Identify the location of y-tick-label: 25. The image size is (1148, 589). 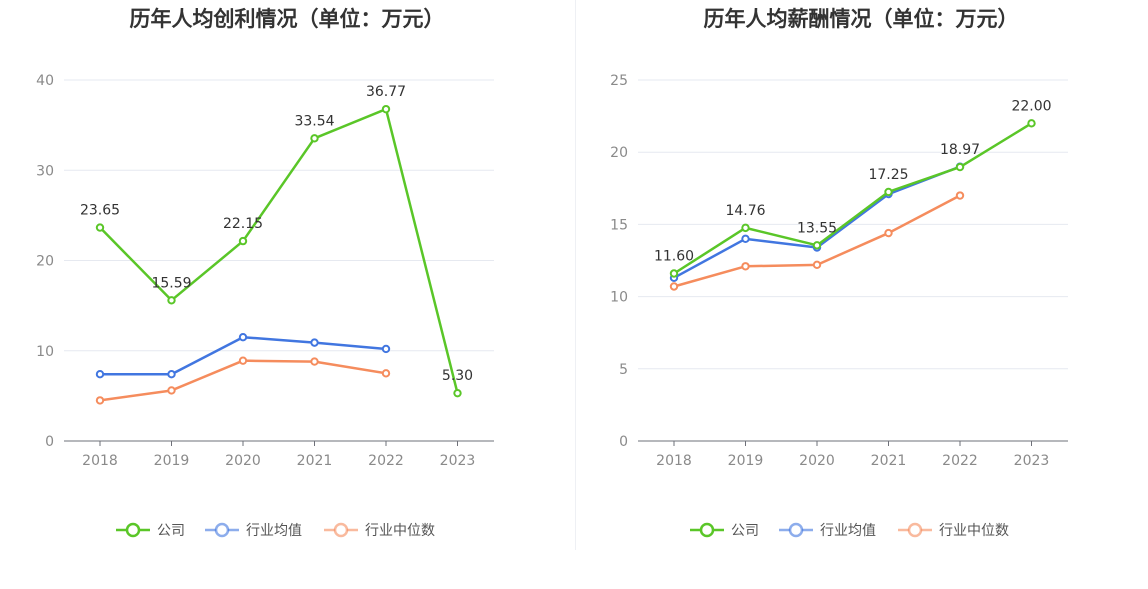
(619, 81).